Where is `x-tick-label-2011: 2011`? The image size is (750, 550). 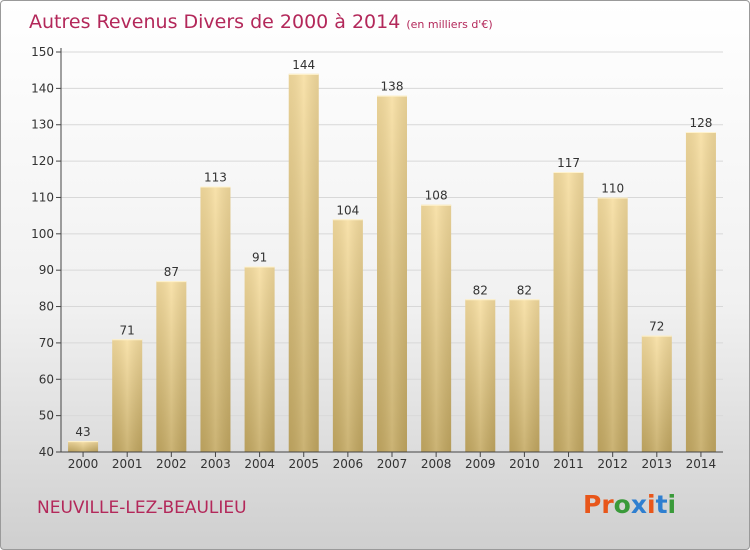
x-tick-label-2011: 2011 is located at coordinates (568, 464).